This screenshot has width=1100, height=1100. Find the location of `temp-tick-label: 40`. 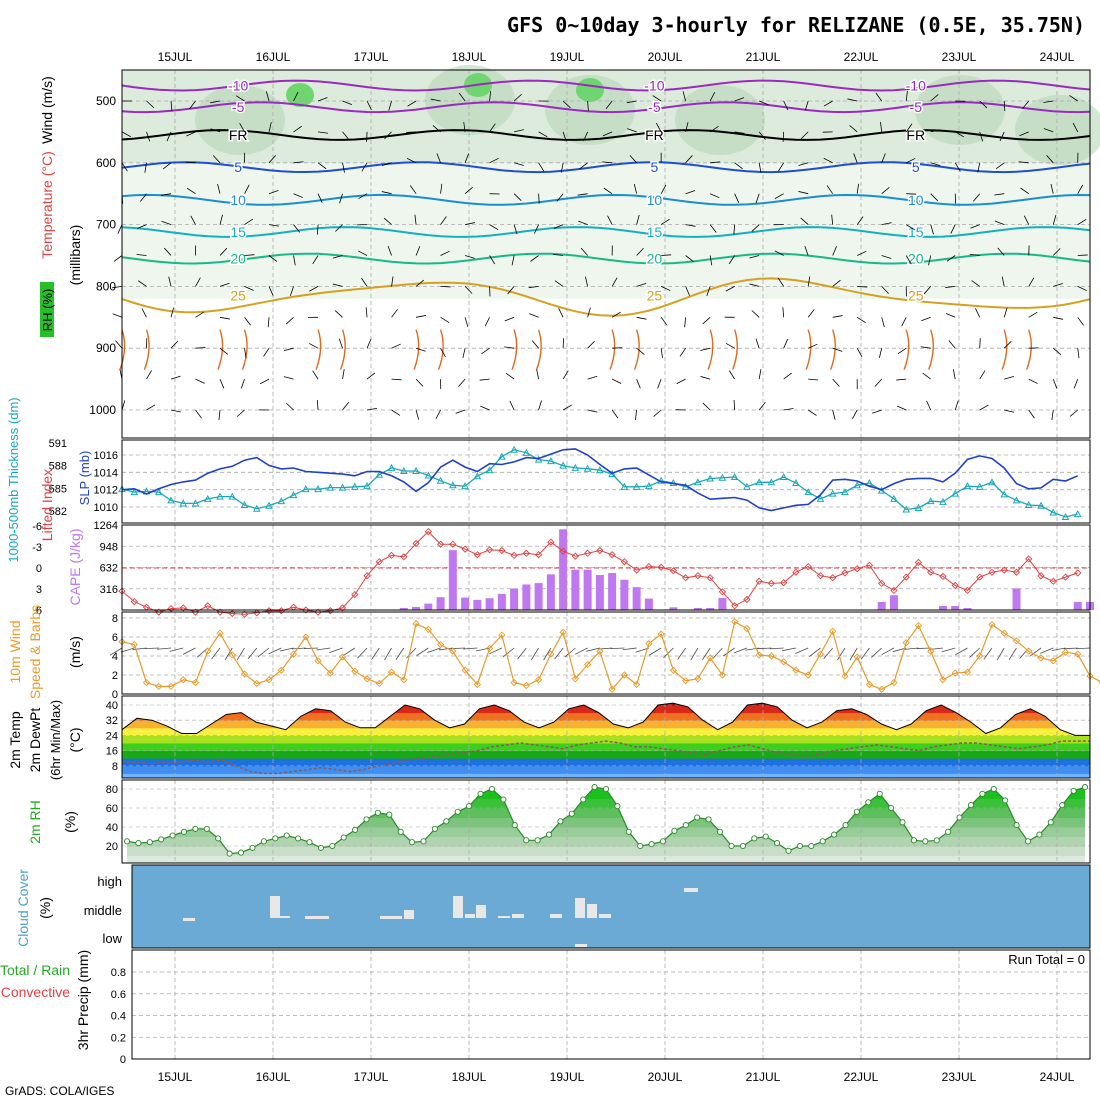

temp-tick-label: 40 is located at coordinates (112, 706).